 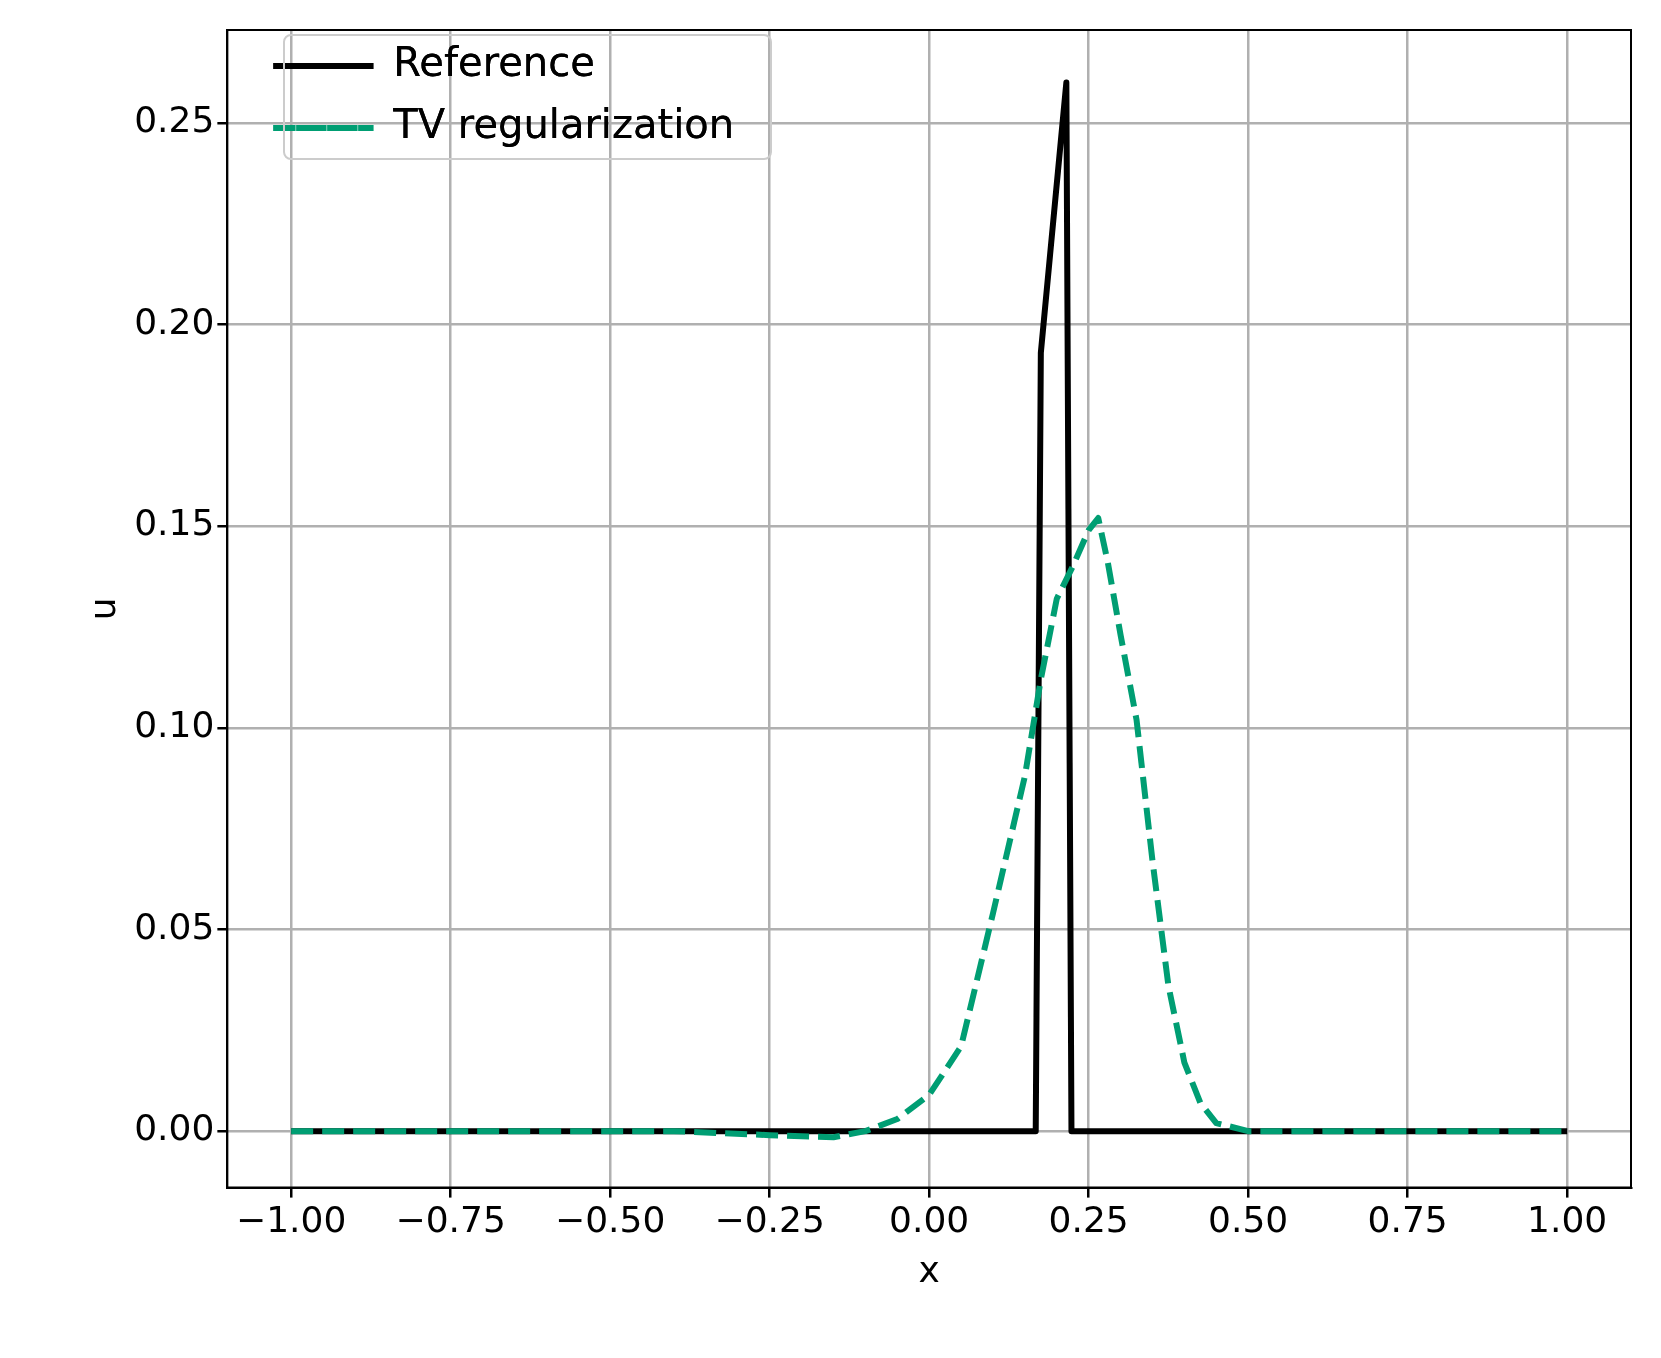 What do you see at coordinates (1088, 1219) in the screenshot?
I see `x-tick-label: 0.25` at bounding box center [1088, 1219].